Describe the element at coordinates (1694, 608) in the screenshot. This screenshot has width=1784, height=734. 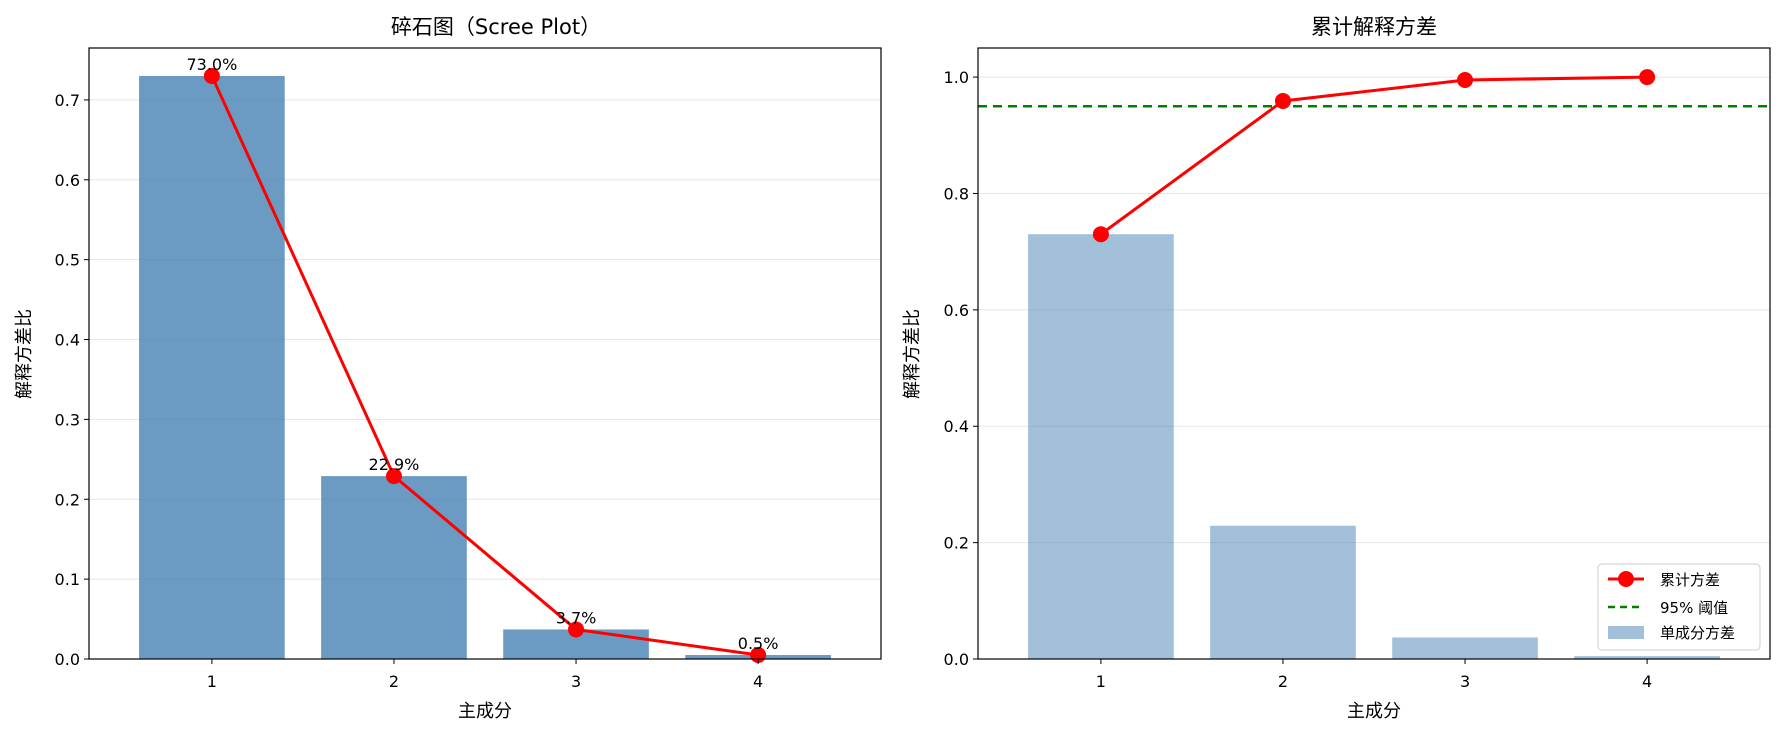
I see `legend-label-threshold: 95% 阈值` at that location.